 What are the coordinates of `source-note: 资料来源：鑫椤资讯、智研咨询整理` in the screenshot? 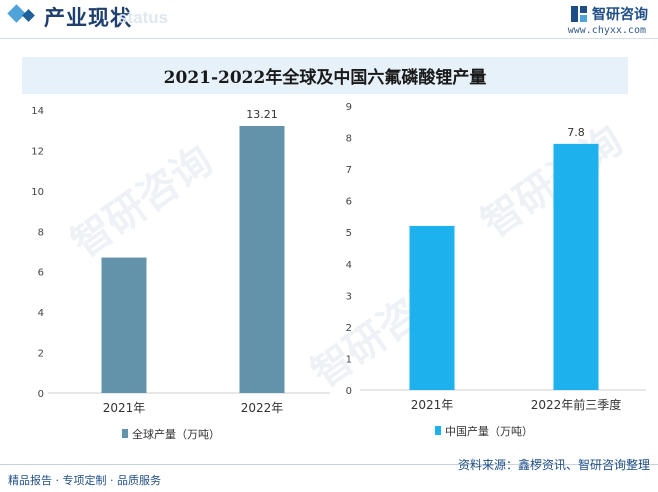 It's located at (553, 465).